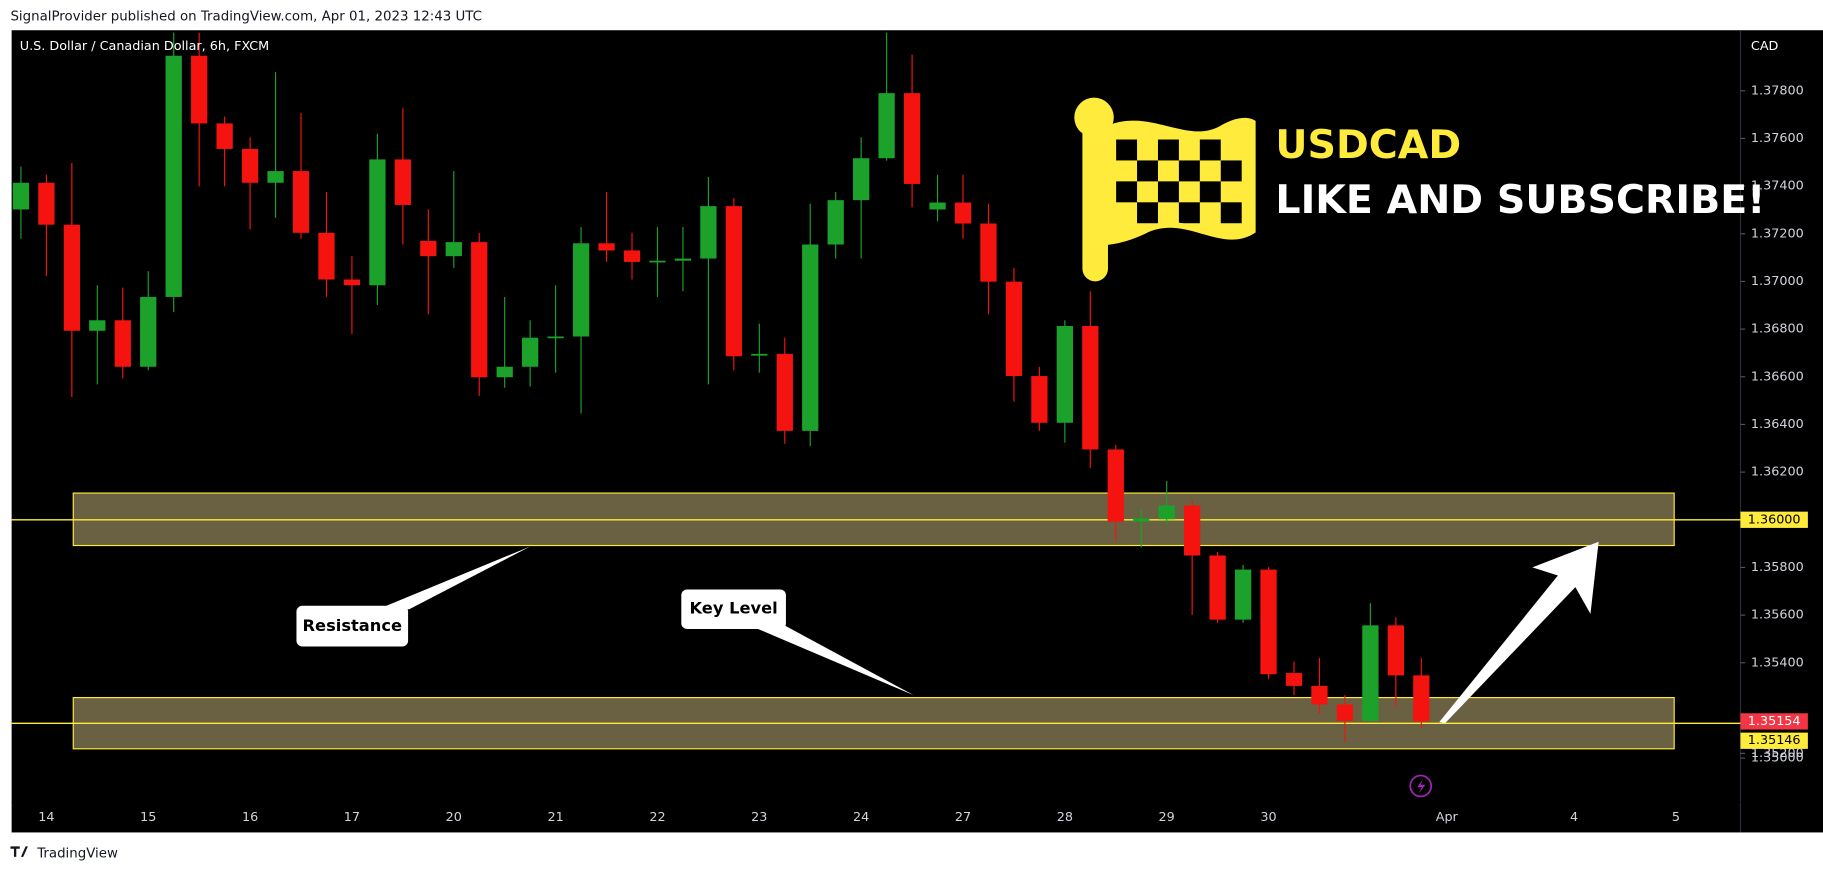 This screenshot has height=872, width=1823. Describe the element at coordinates (1165, 189) in the screenshot. I see `flag-icon` at that location.